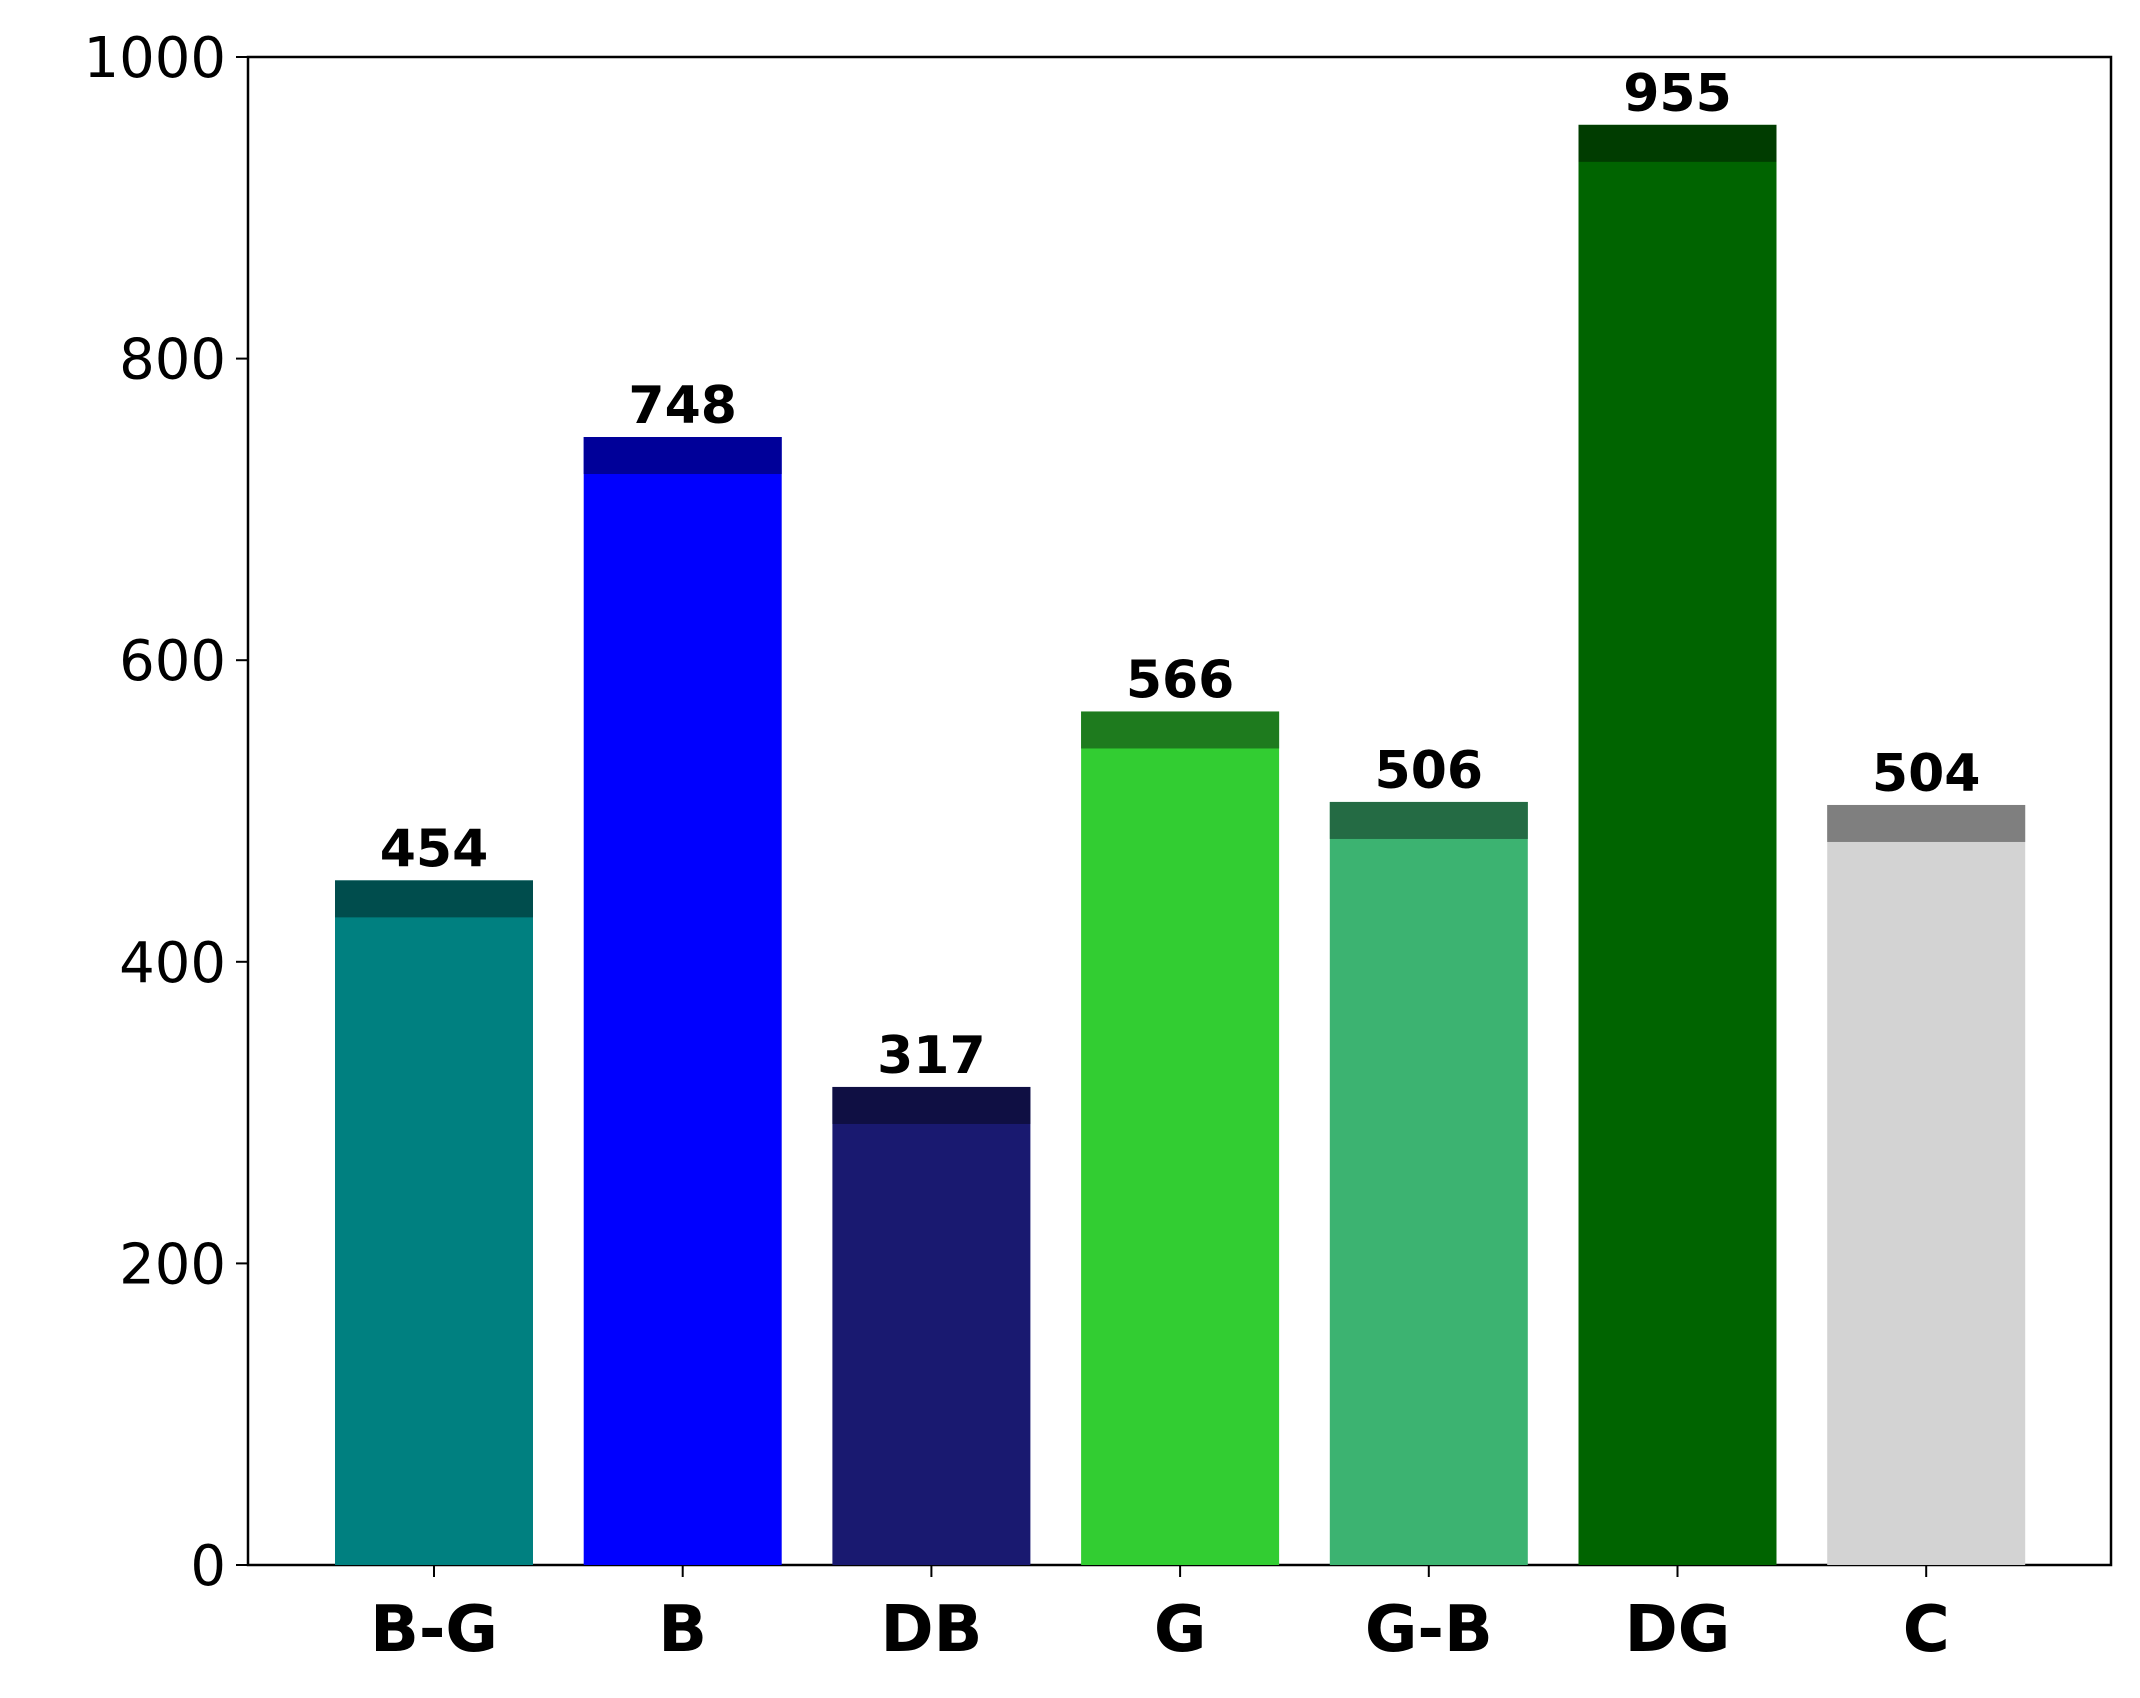  Describe the element at coordinates (1180, 1630) in the screenshot. I see `x-tick-label: G` at that location.